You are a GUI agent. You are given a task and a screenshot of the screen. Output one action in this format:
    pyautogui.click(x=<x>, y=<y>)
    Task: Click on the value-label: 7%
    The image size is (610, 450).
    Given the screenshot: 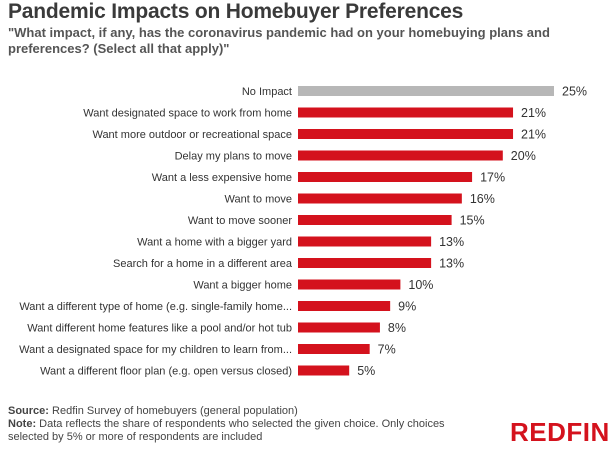 What is the action you would take?
    pyautogui.click(x=387, y=350)
    